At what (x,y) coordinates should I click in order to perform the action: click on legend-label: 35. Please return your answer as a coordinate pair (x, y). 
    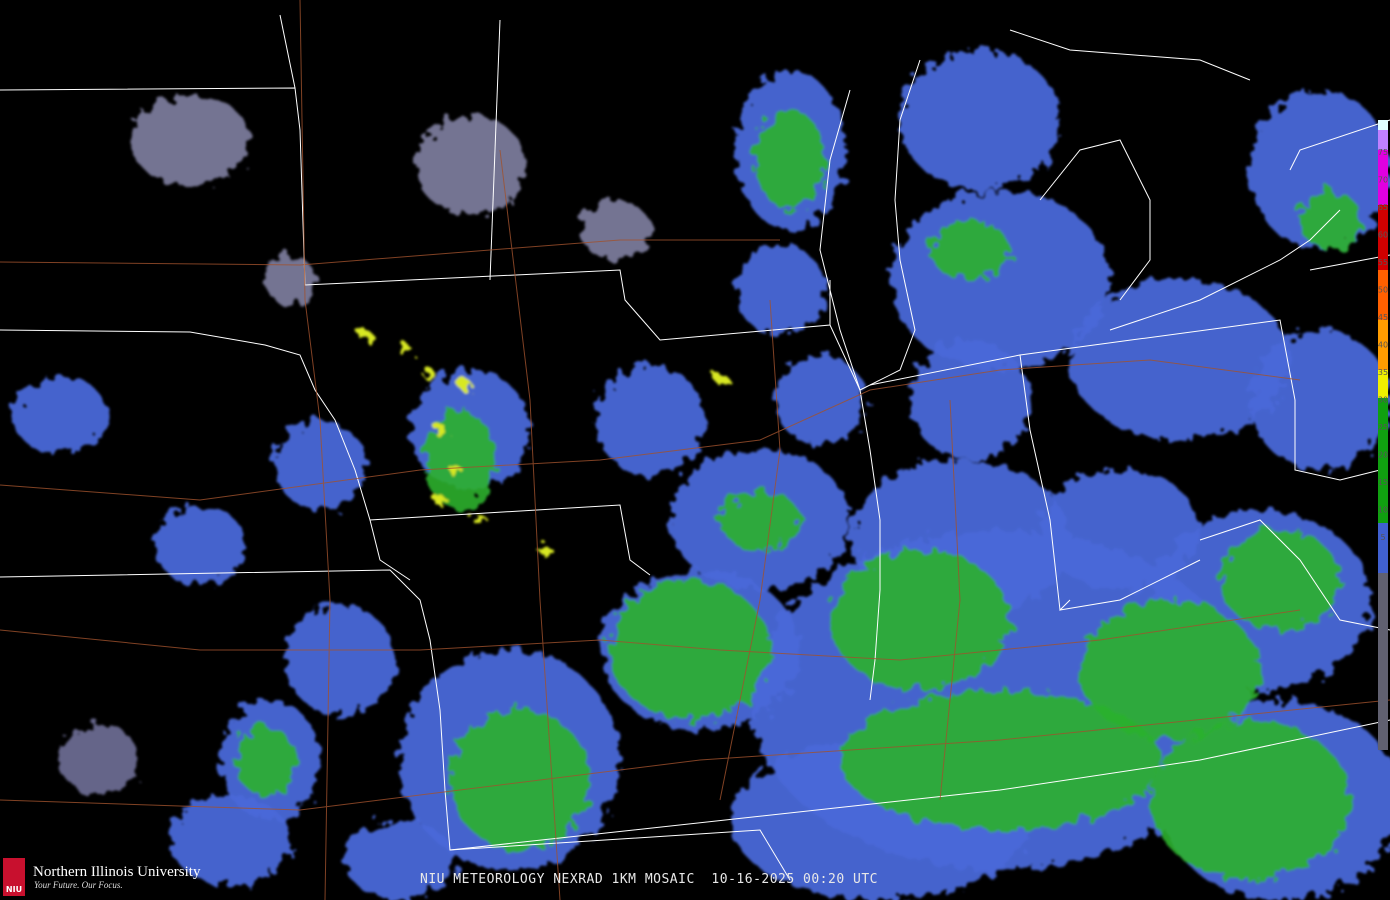
    Looking at the image, I should click on (1383, 372).